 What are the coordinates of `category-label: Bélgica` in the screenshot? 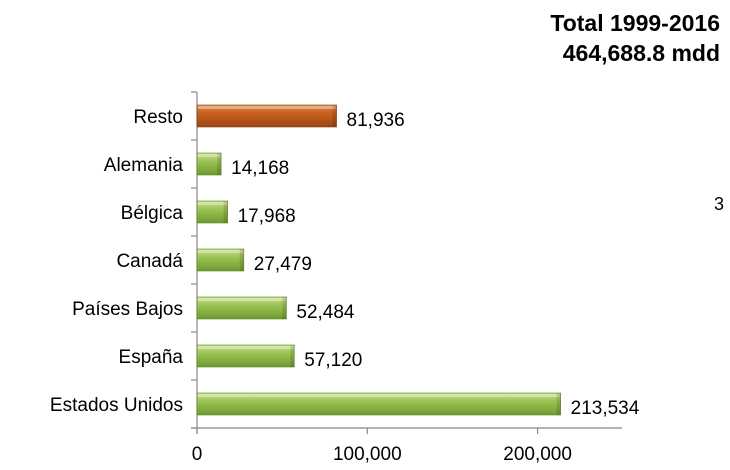 It's located at (152, 213).